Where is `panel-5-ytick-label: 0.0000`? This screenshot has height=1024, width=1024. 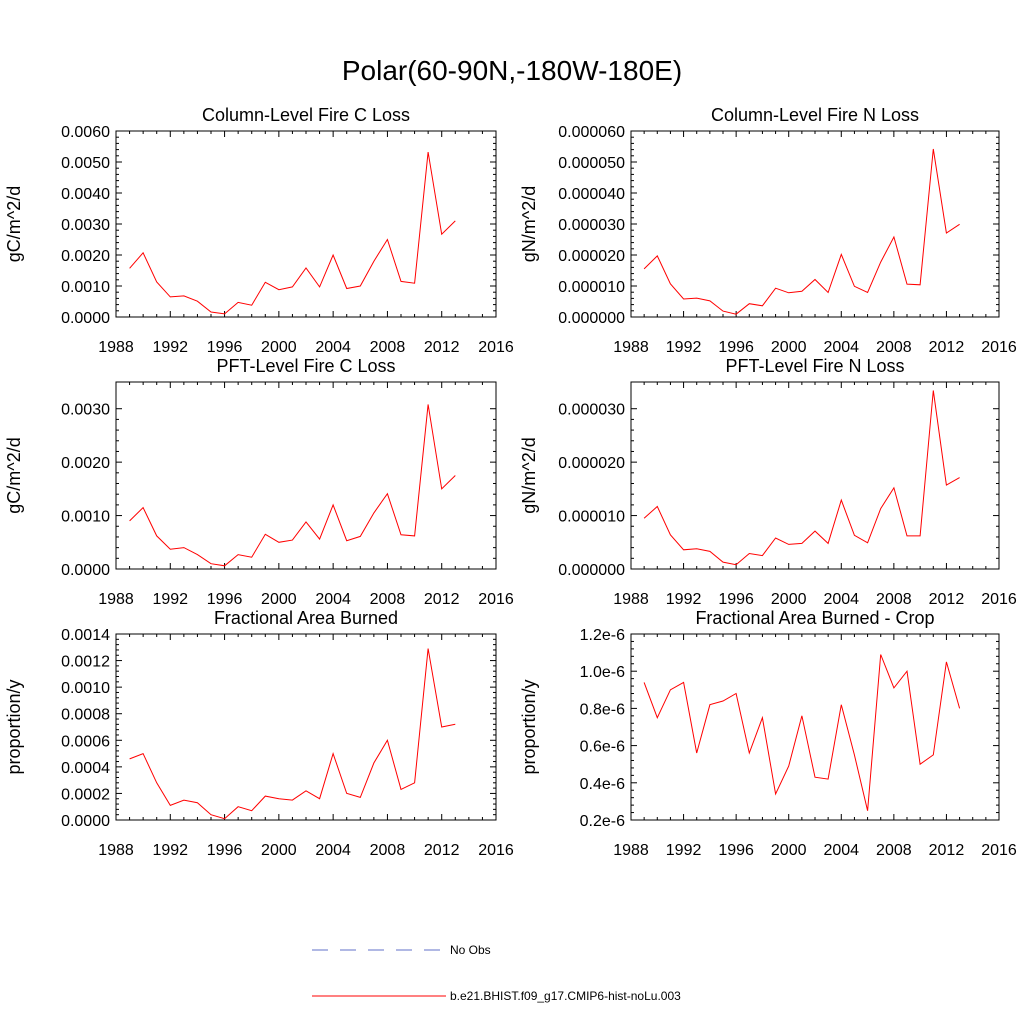
panel-5-ytick-label: 0.0000 is located at coordinates (85, 821).